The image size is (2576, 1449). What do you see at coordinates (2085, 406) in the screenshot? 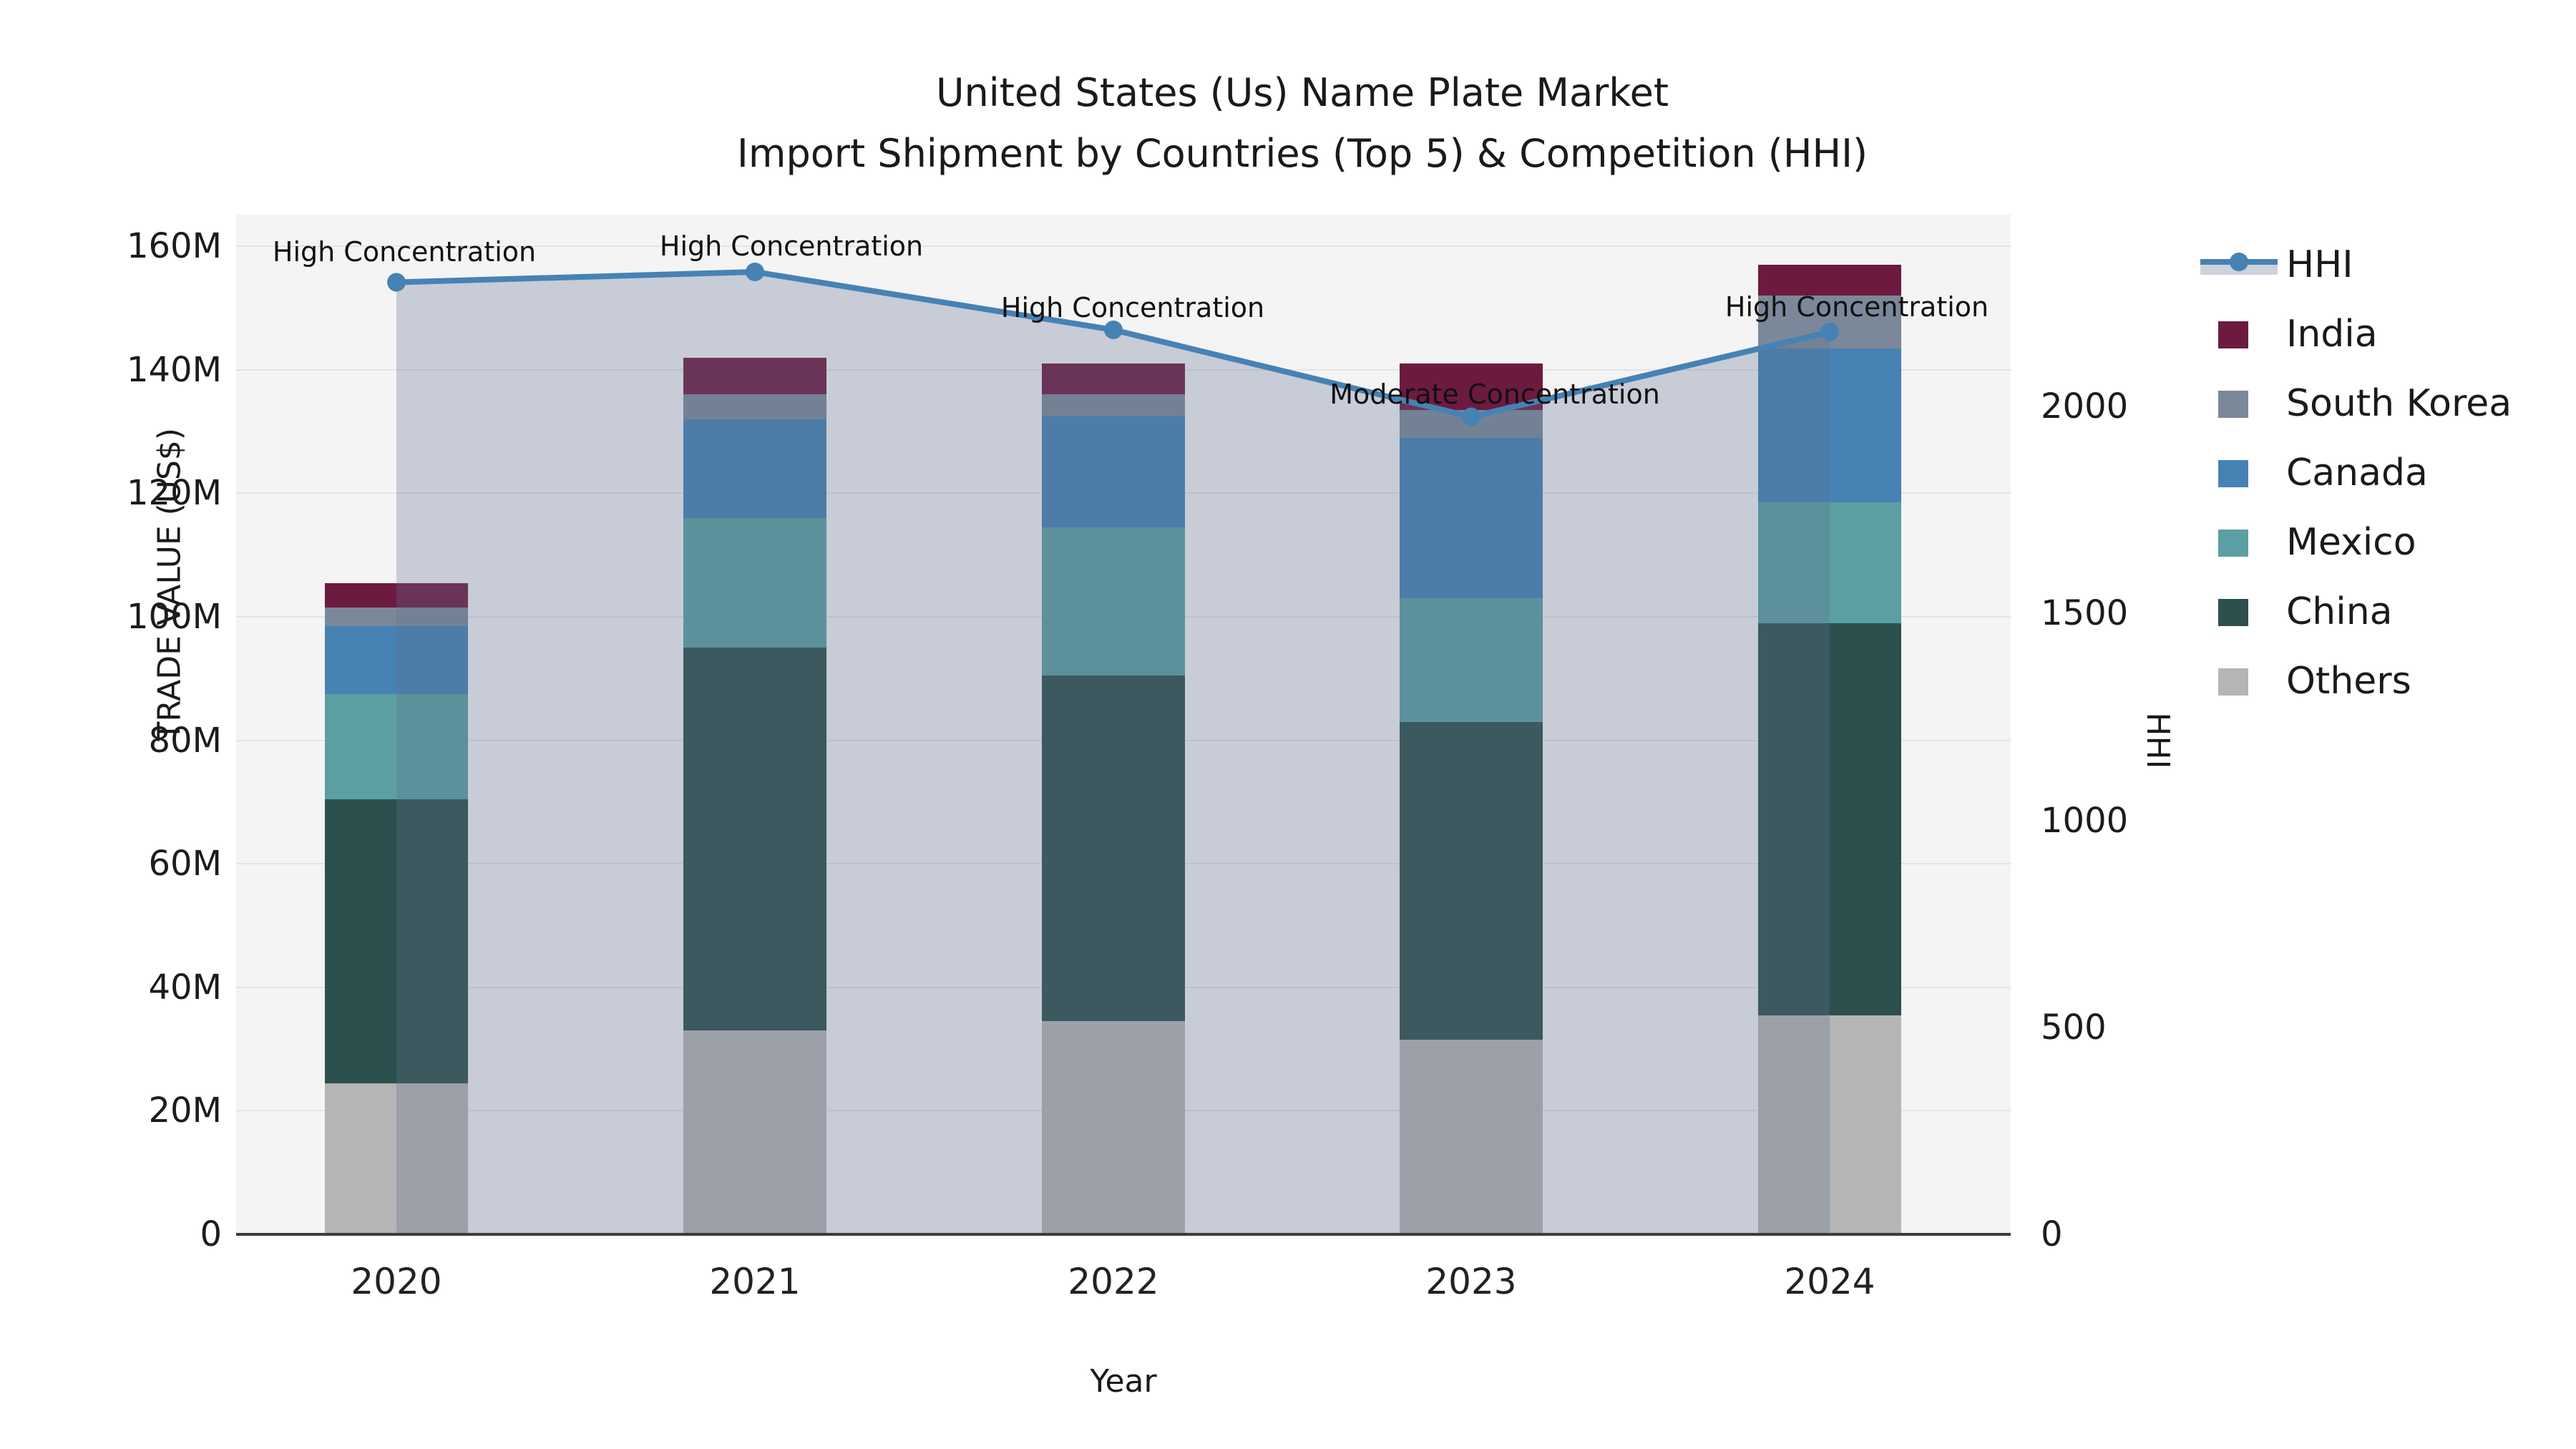
I see `y-right-tick-2000: 2000` at bounding box center [2085, 406].